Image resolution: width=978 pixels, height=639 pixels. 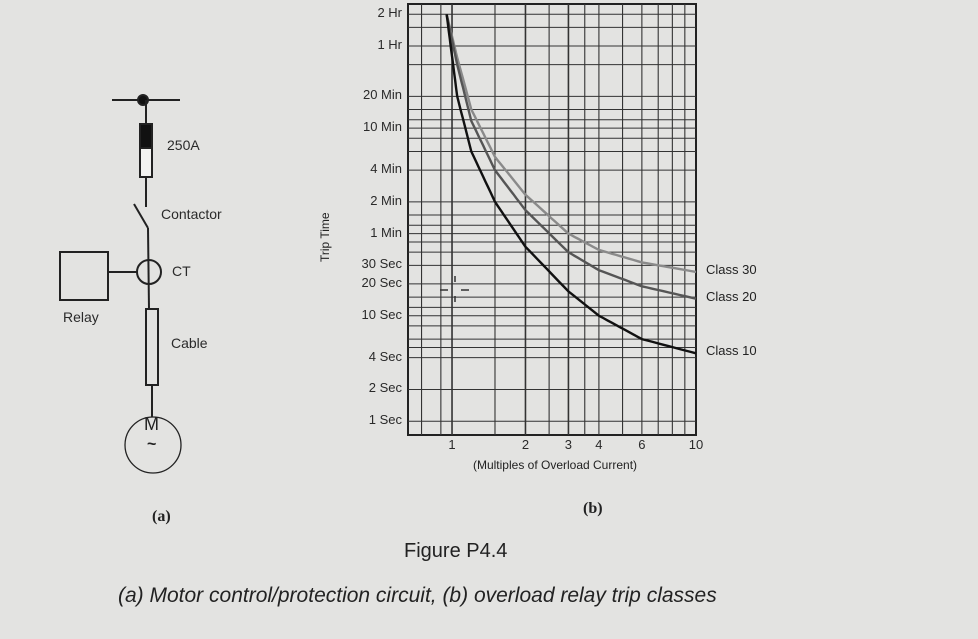 I want to click on y-tick-label: 30 Sec, so click(x=381, y=264).